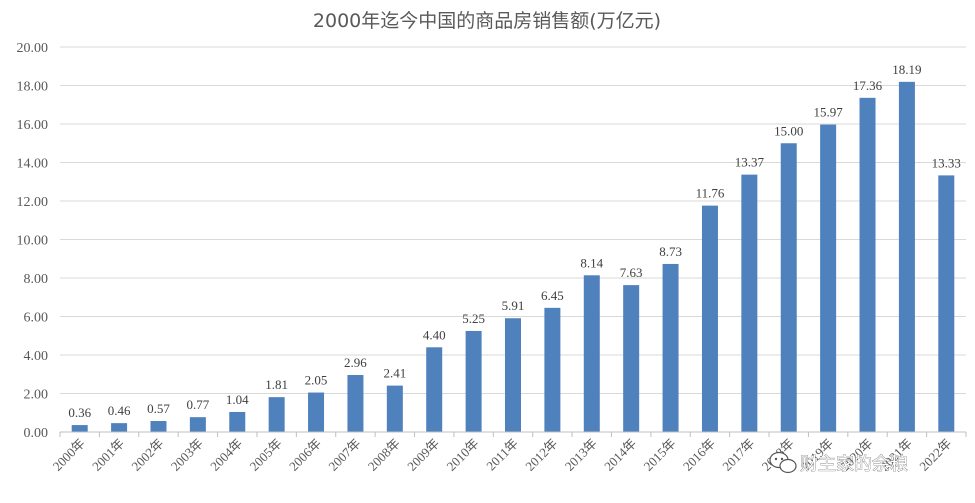 Image resolution: width=975 pixels, height=503 pixels. Describe the element at coordinates (305, 455) in the screenshot. I see `x-tick-label: 2006年` at that location.